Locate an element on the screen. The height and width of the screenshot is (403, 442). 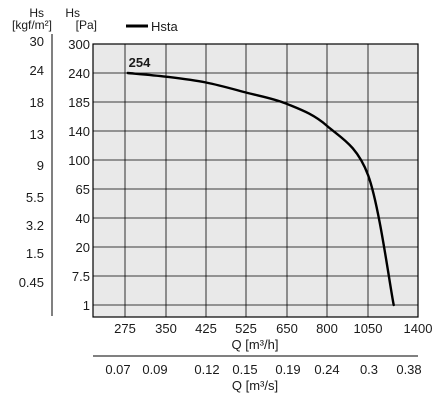
y-tick-kgf: 30 is located at coordinates (37, 41).